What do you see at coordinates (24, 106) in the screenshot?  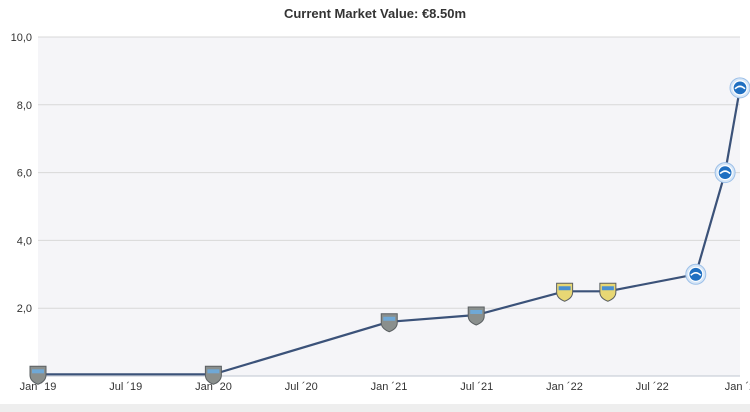 I see `y-tick-label: 8,0` at bounding box center [24, 106].